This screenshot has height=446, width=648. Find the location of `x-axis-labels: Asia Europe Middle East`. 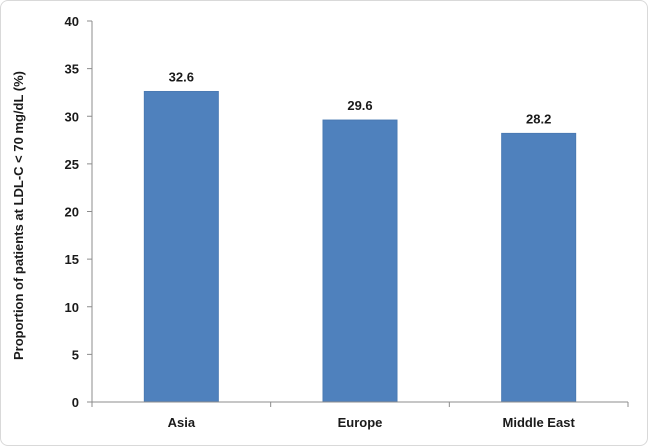

x-axis-labels: Asia Europe Middle East is located at coordinates (372, 422).